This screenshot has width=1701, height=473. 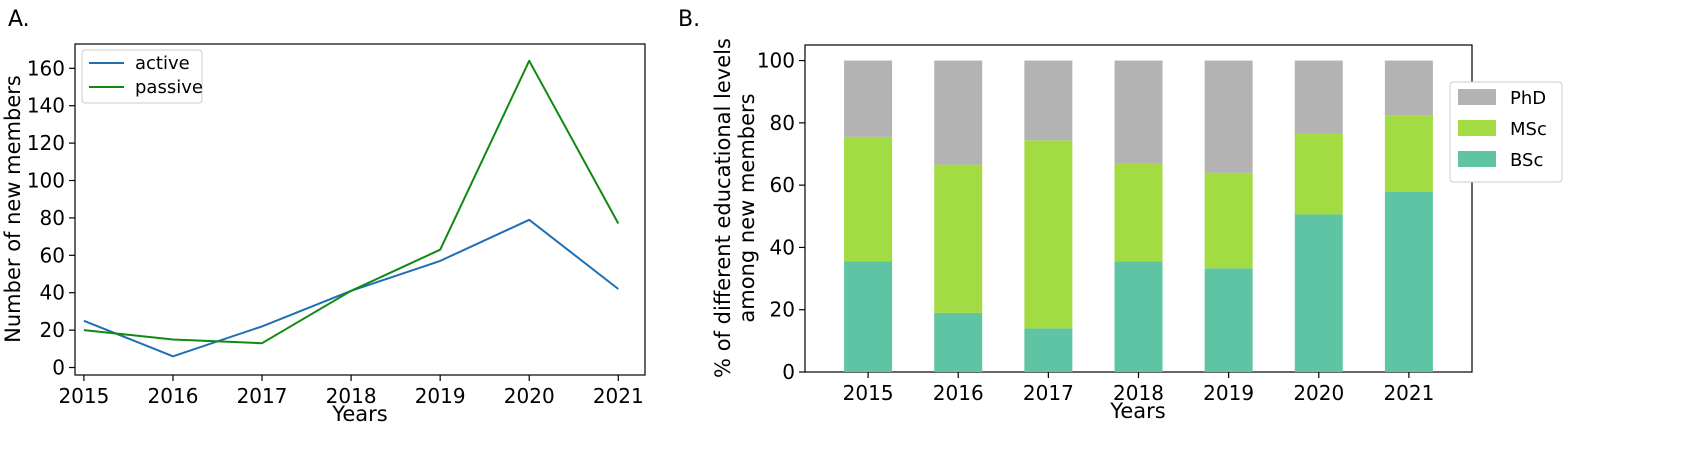 What do you see at coordinates (1528, 129) in the screenshot?
I see `legend-label-msc: MSc` at bounding box center [1528, 129].